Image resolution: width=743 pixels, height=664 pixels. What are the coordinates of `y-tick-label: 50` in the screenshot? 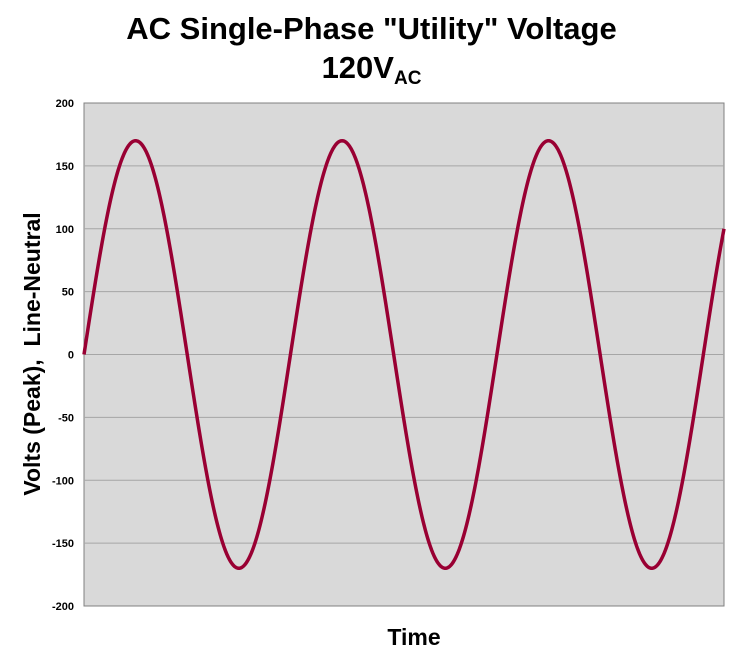 It's located at (68, 293).